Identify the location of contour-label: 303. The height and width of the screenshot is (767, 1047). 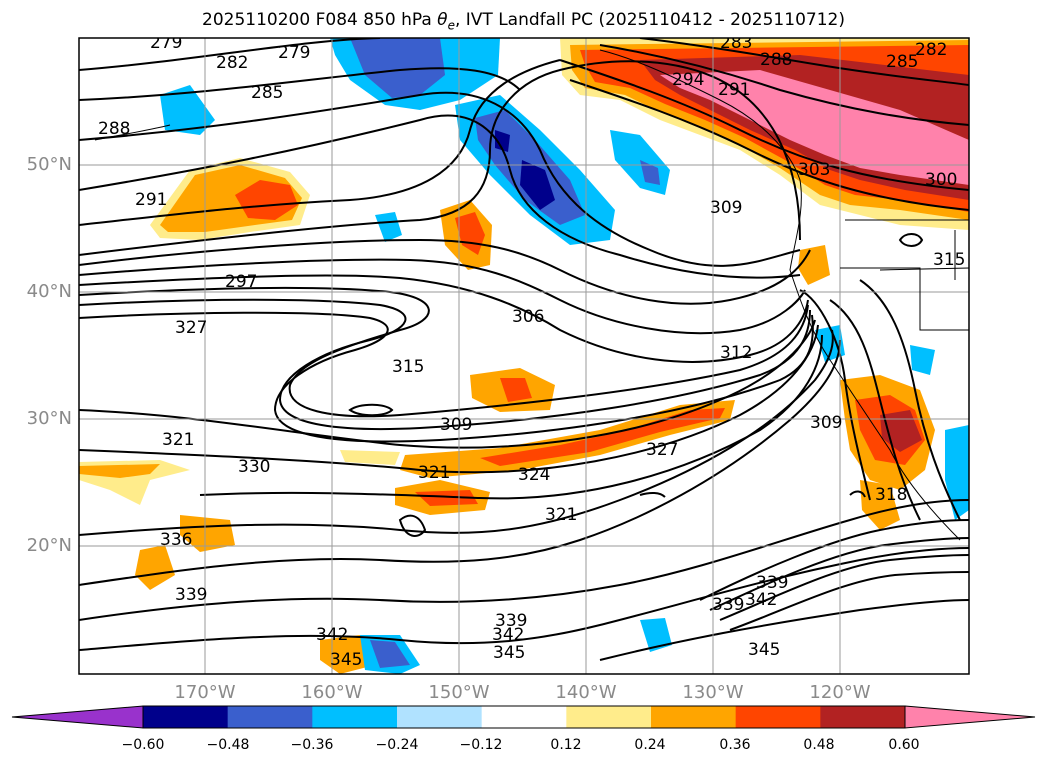
(814, 170).